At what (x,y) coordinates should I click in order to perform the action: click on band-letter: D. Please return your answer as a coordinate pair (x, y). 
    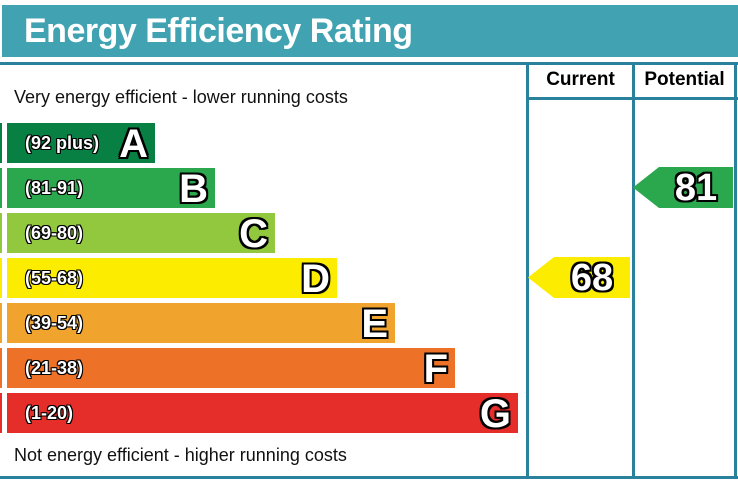
    Looking at the image, I should click on (315, 279).